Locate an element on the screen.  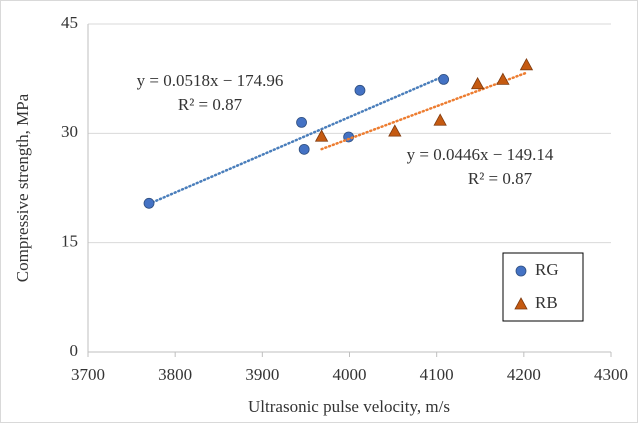
x-tick-label: 4100 is located at coordinates (437, 374).